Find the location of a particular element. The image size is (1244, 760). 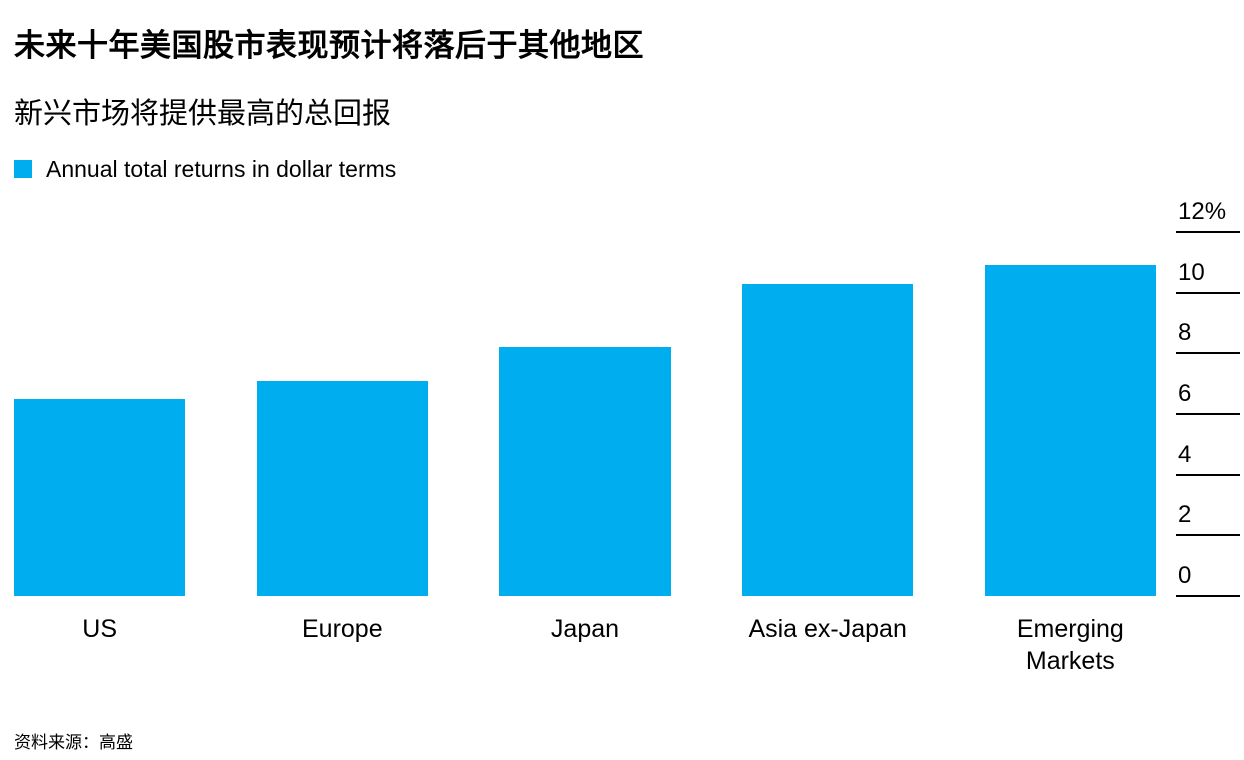

bar-us is located at coordinates (100, 497).